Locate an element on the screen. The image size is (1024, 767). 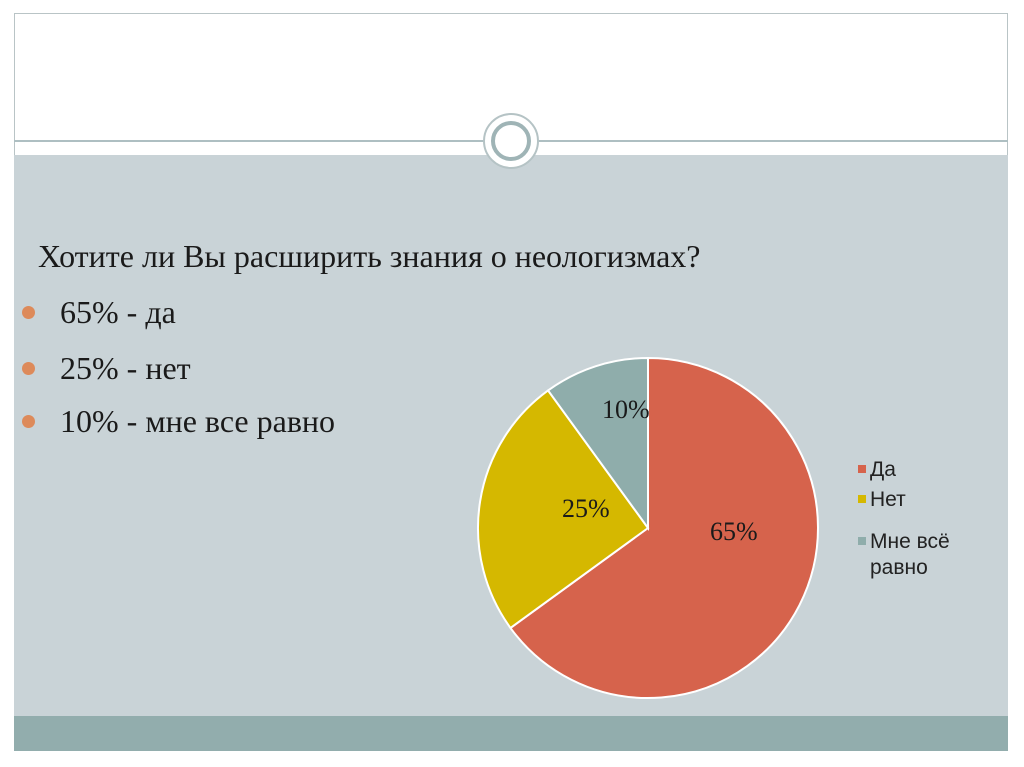
bullet-text: 25% - нет is located at coordinates (125, 368).